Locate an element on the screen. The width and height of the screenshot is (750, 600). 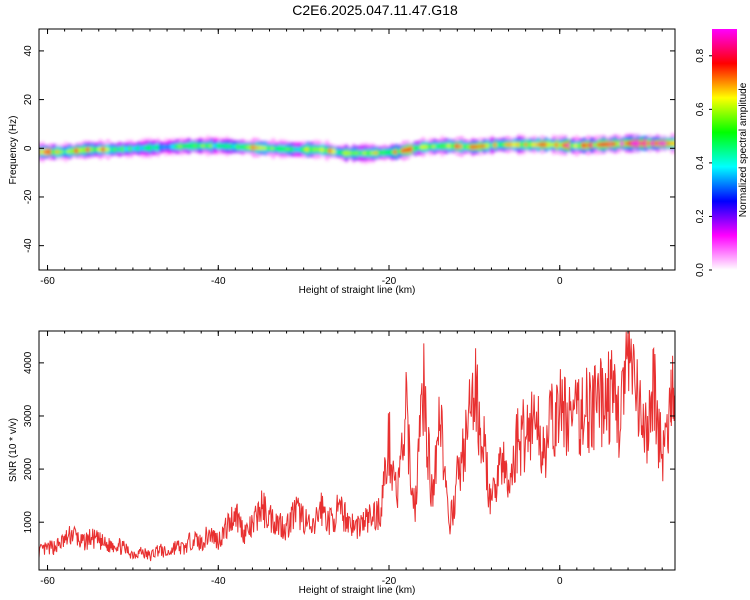
y-tick-label: 40 is located at coordinates (28, 51).